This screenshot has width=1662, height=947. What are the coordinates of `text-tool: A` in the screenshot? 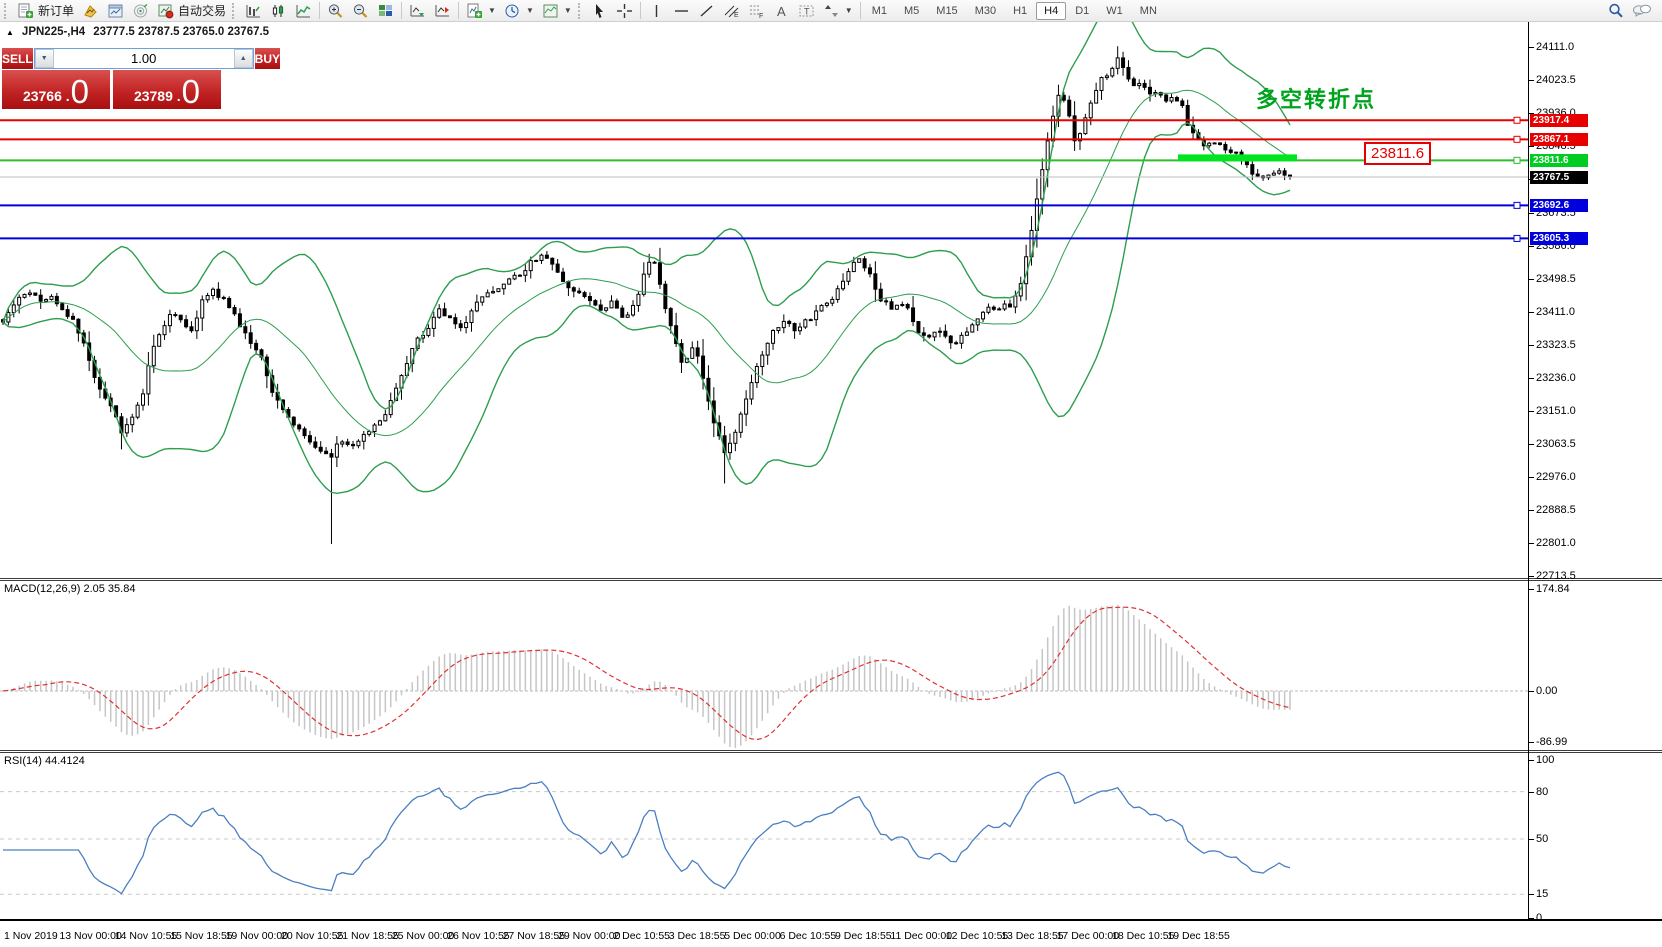 It's located at (781, 11).